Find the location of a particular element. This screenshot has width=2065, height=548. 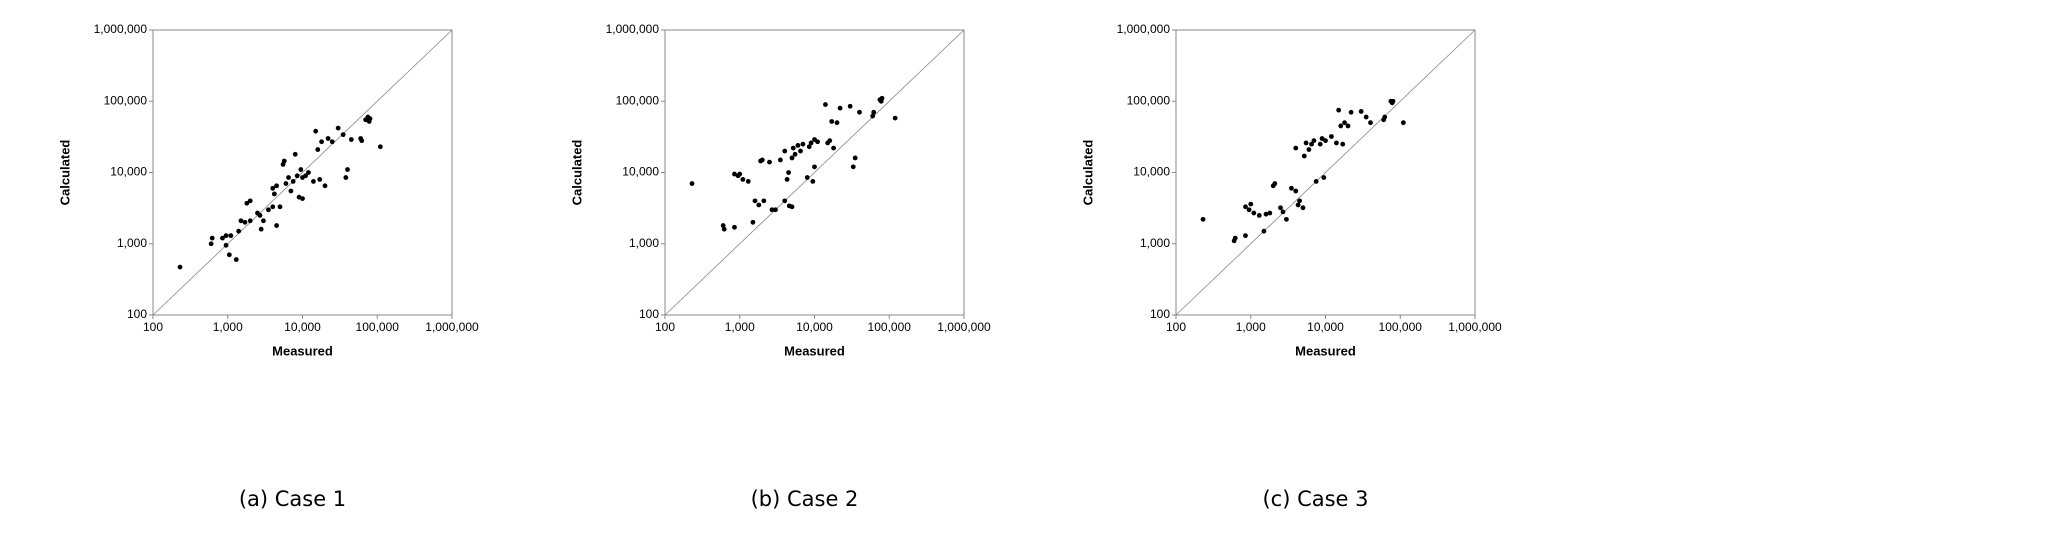

caption: (a) Case 1 is located at coordinates (292, 499).